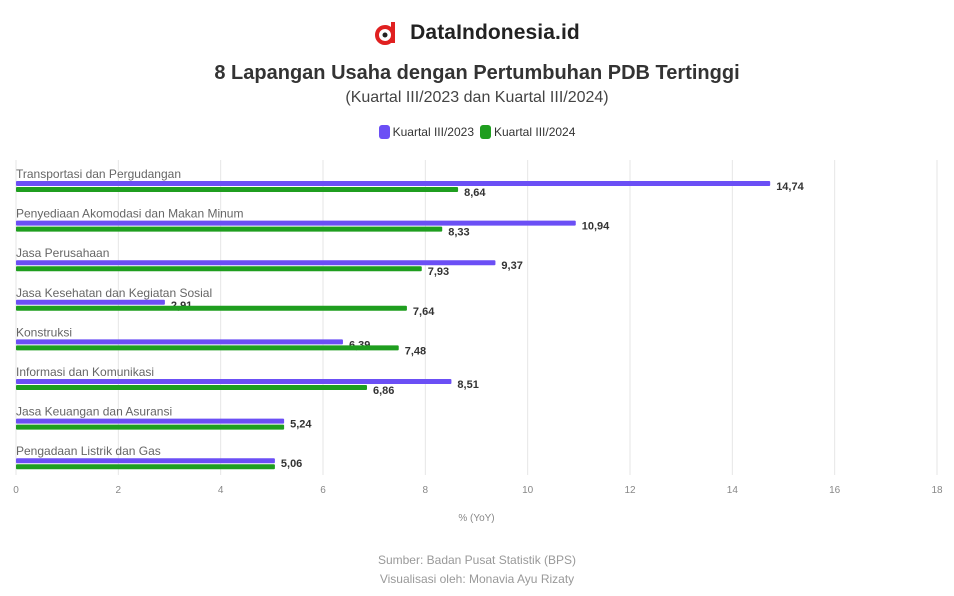 The image size is (954, 596). I want to click on chart-subtitle: (Kuartal III/2023 dan Kuartal III/2024), so click(477, 97).